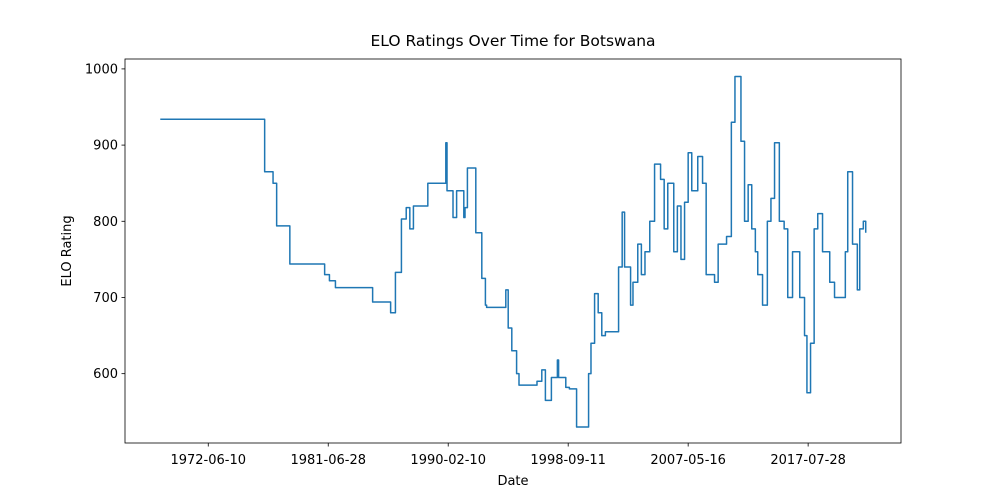 This screenshot has width=1000, height=500. I want to click on x-tick-label: 1972-06-10, so click(208, 460).